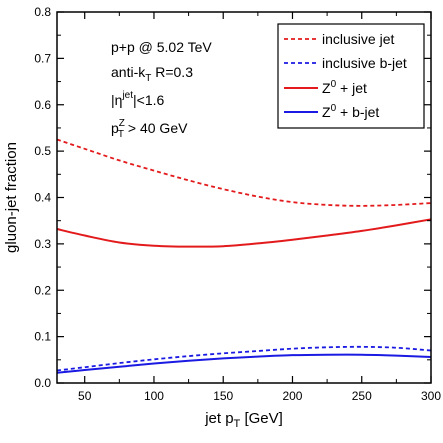  What do you see at coordinates (244, 363) in the screenshot?
I see `series-line-z0-b-jet` at bounding box center [244, 363].